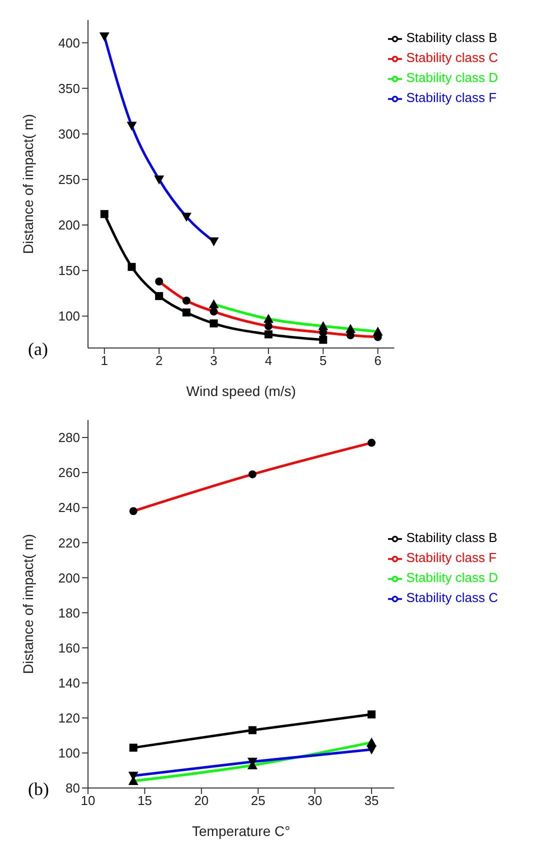 The width and height of the screenshot is (538, 866). I want to click on y-tick-label: 250, so click(69, 180).